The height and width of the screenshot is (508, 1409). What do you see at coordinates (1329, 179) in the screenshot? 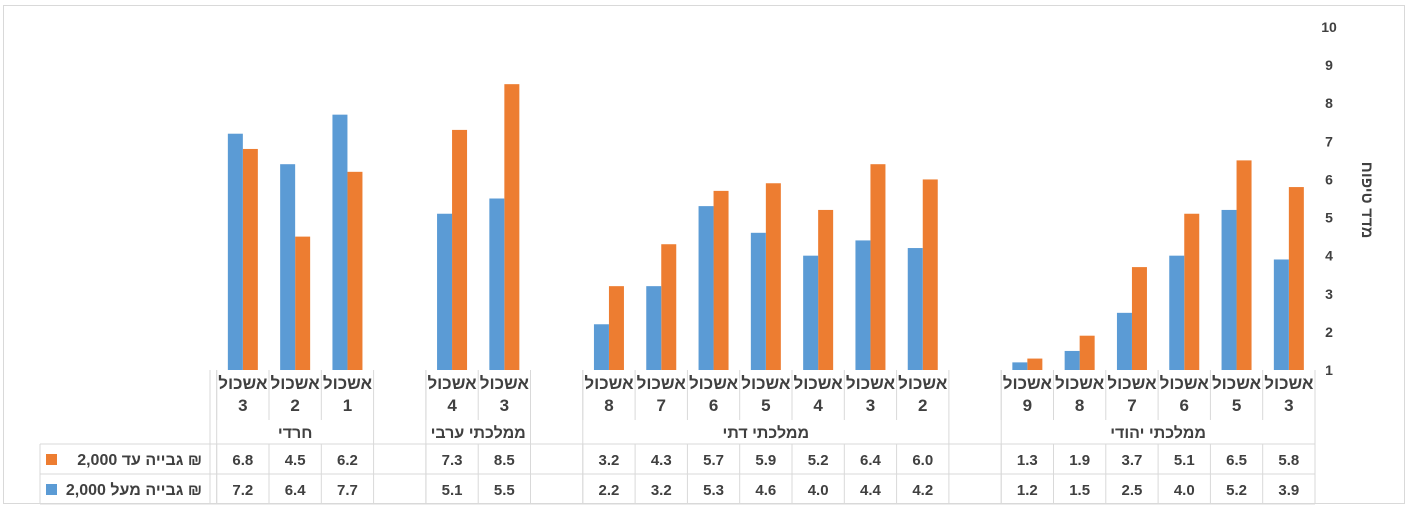
I see `y-tick-label: 6` at bounding box center [1329, 179].